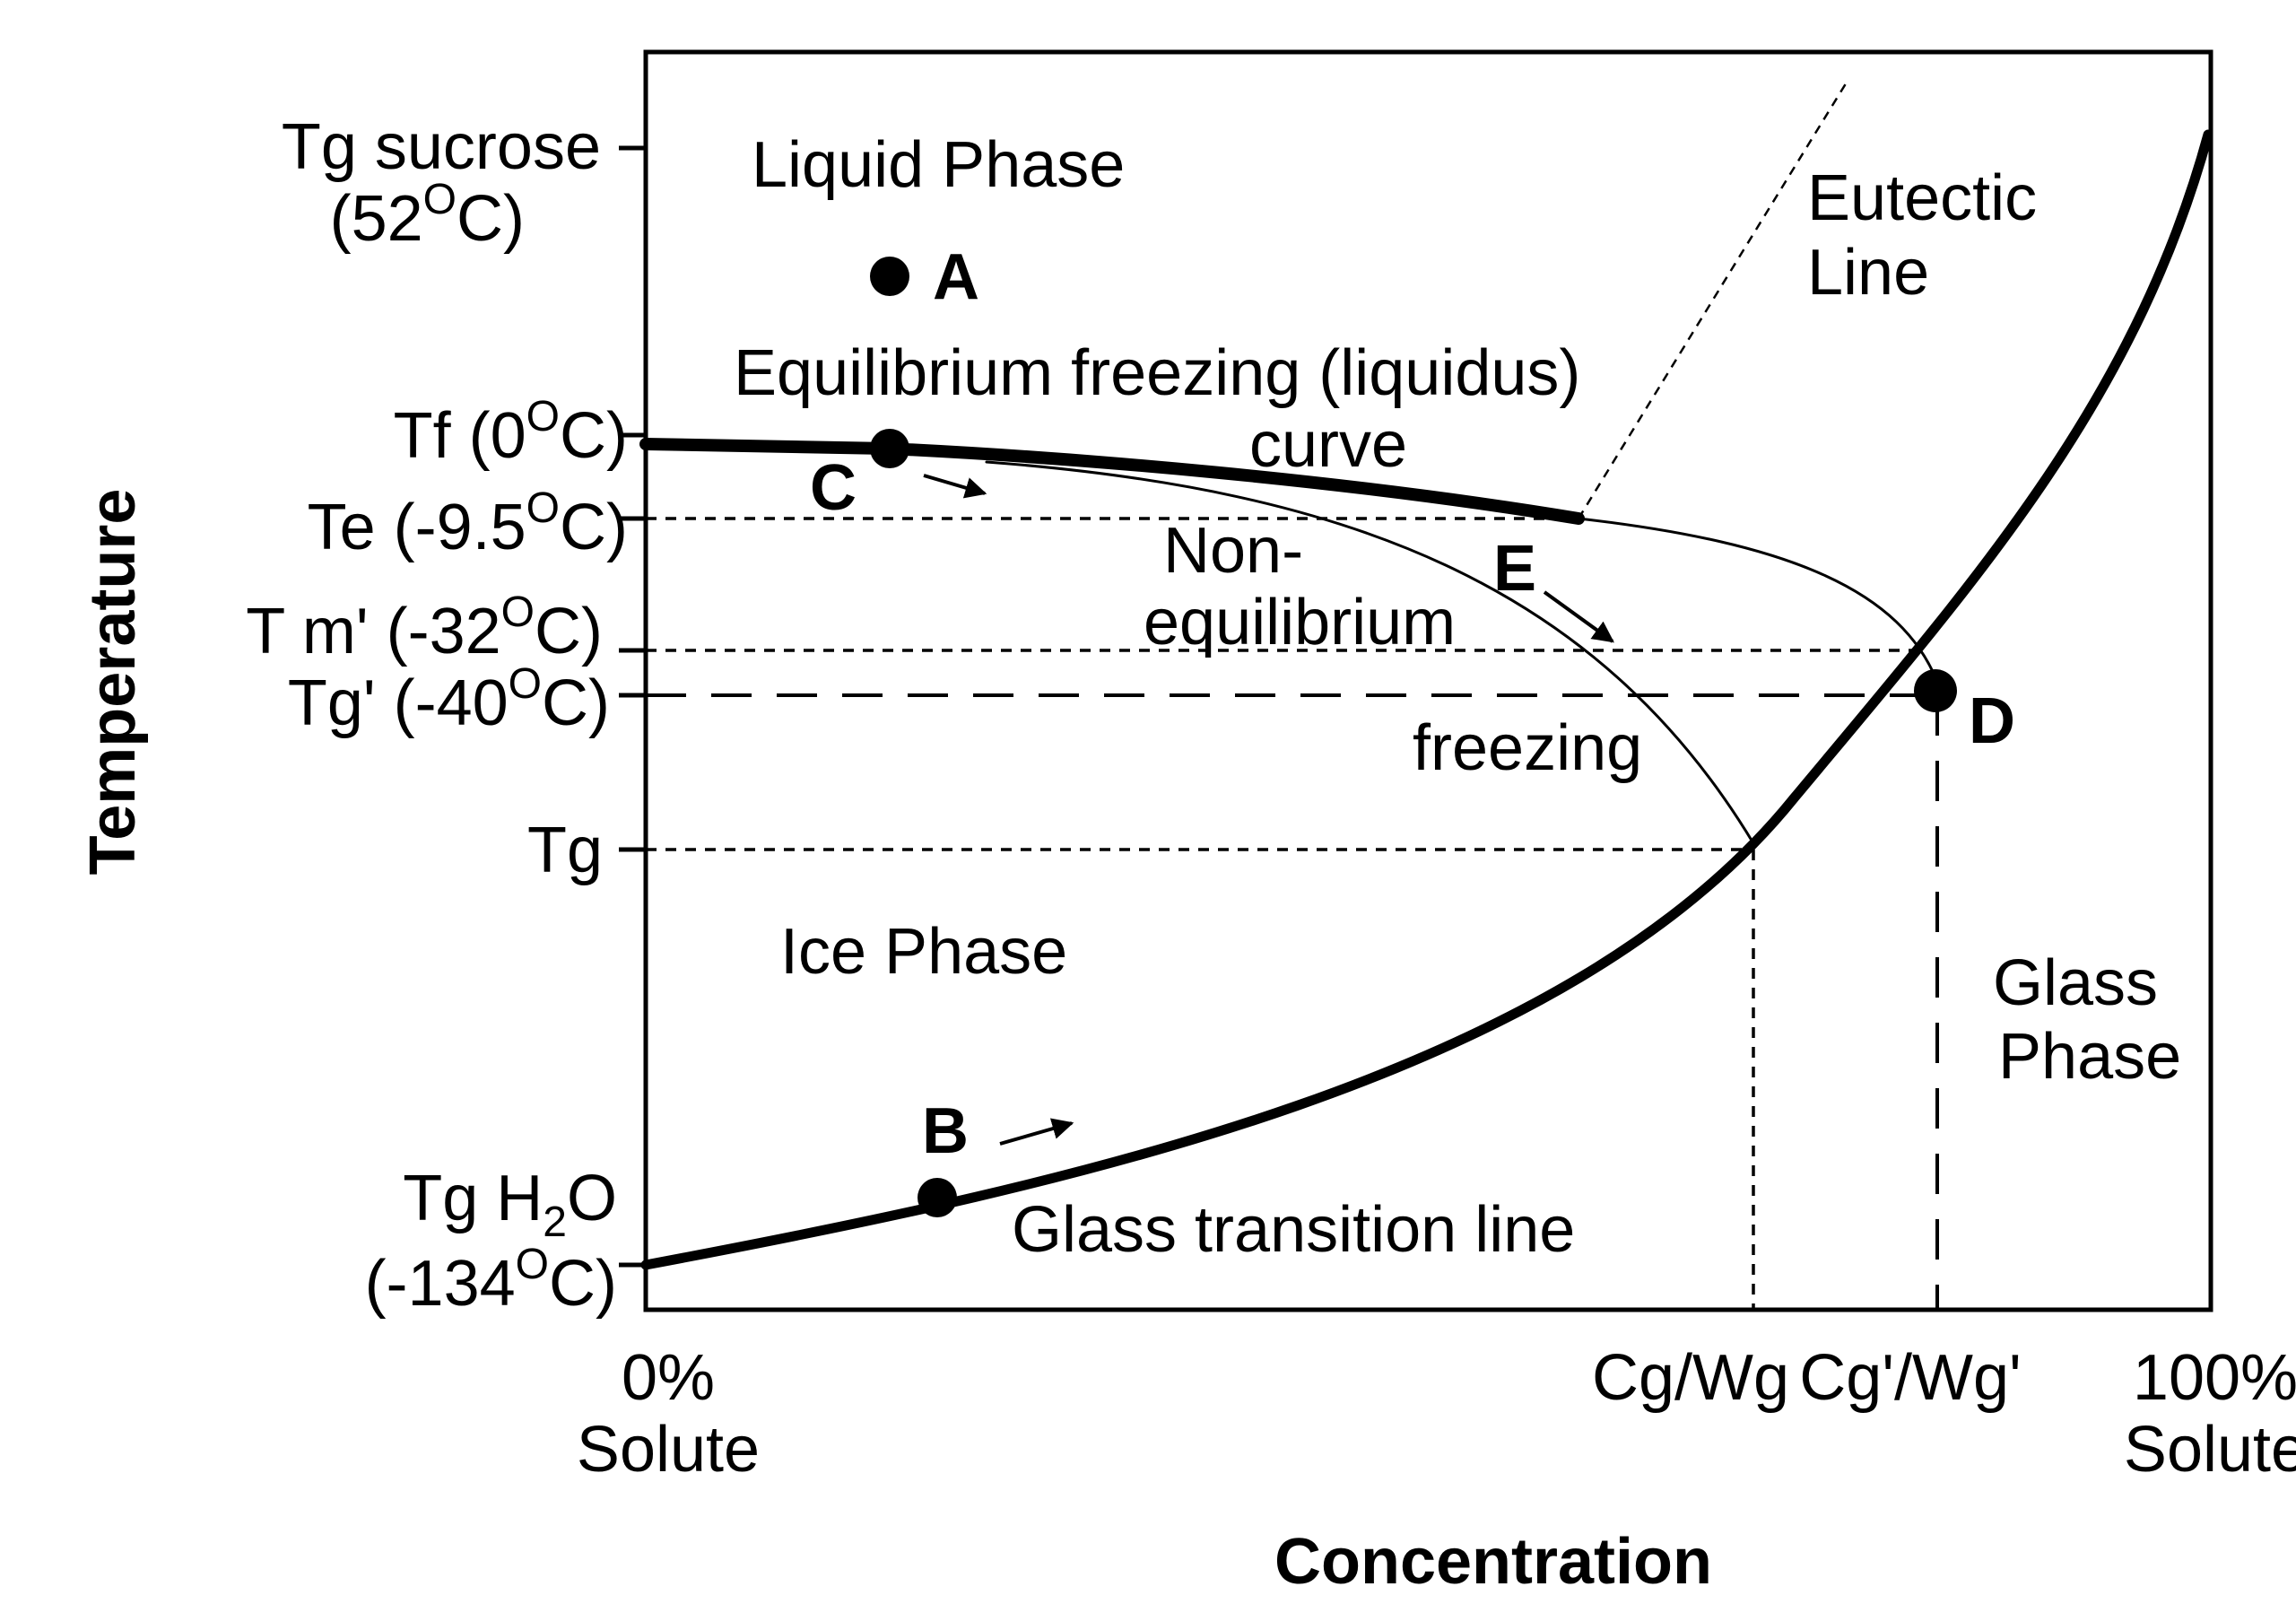 The height and width of the screenshot is (1604, 2296). I want to click on arrow-e, so click(1578, 616).